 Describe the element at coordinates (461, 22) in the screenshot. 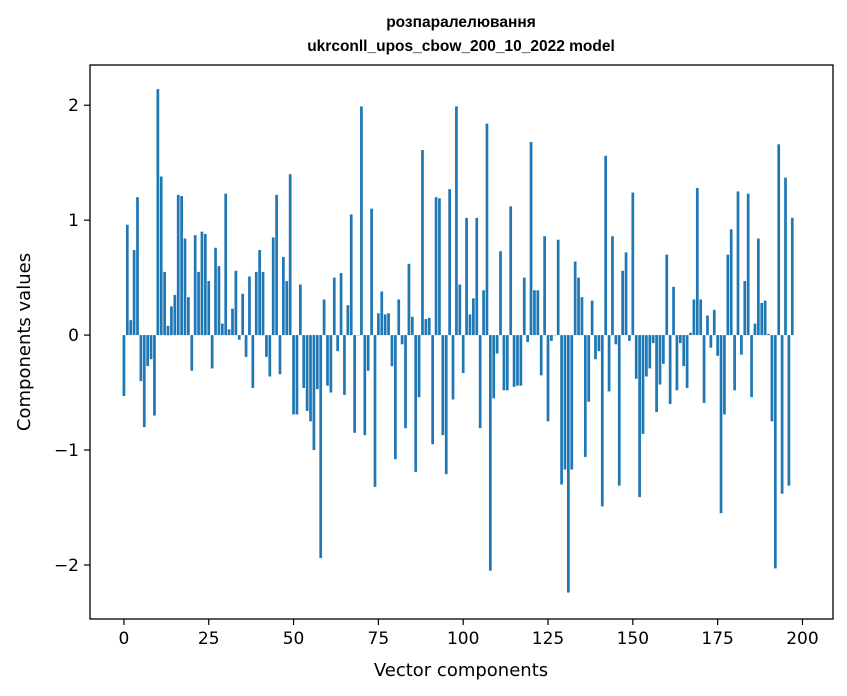

I see `chart-title: розпаралелювання` at that location.